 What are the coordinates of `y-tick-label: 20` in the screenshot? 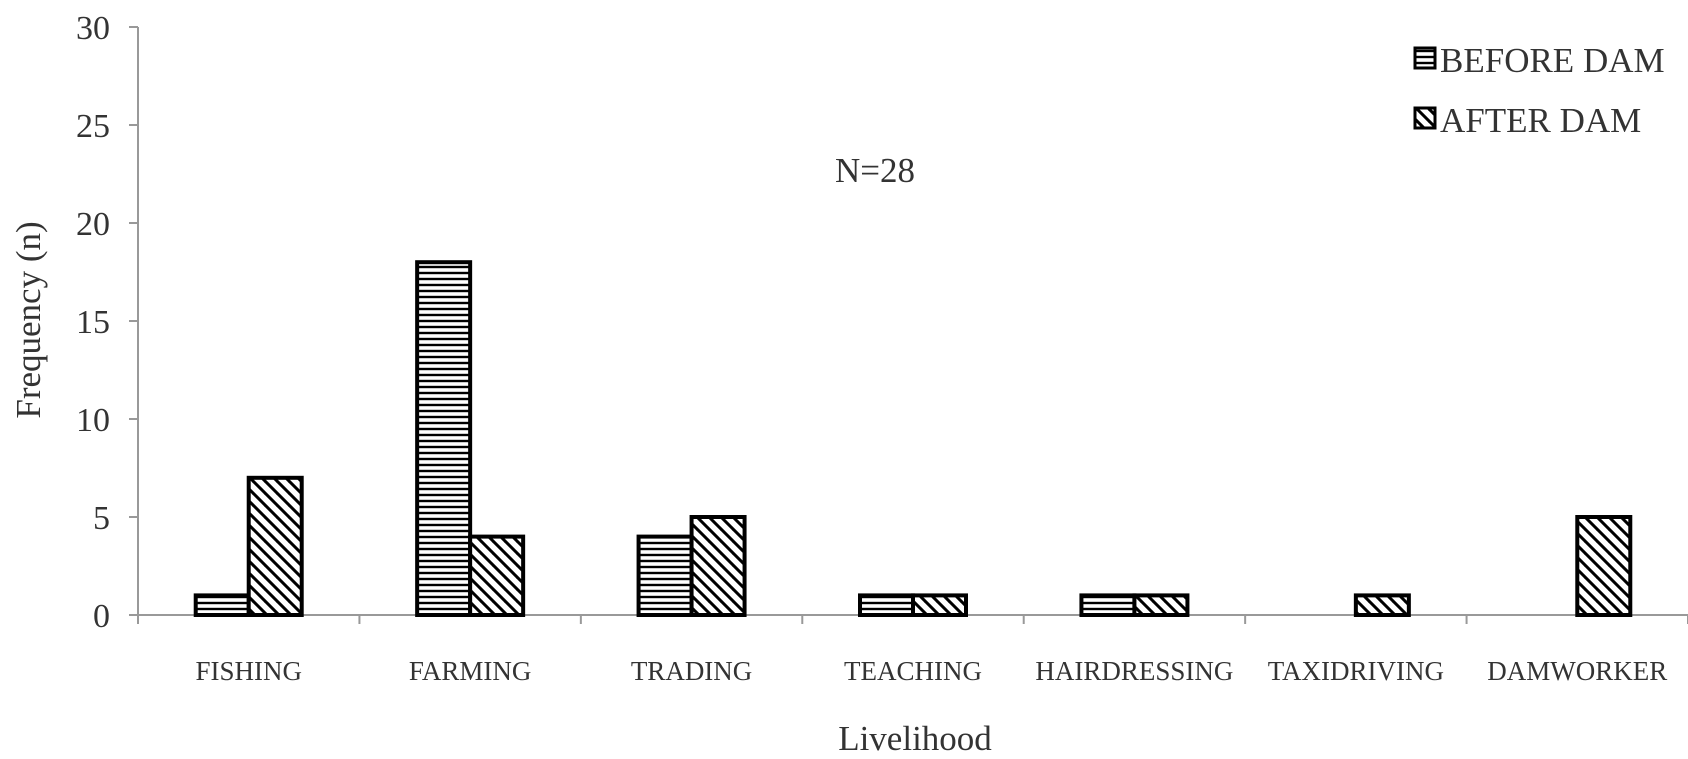 It's located at (93, 224).